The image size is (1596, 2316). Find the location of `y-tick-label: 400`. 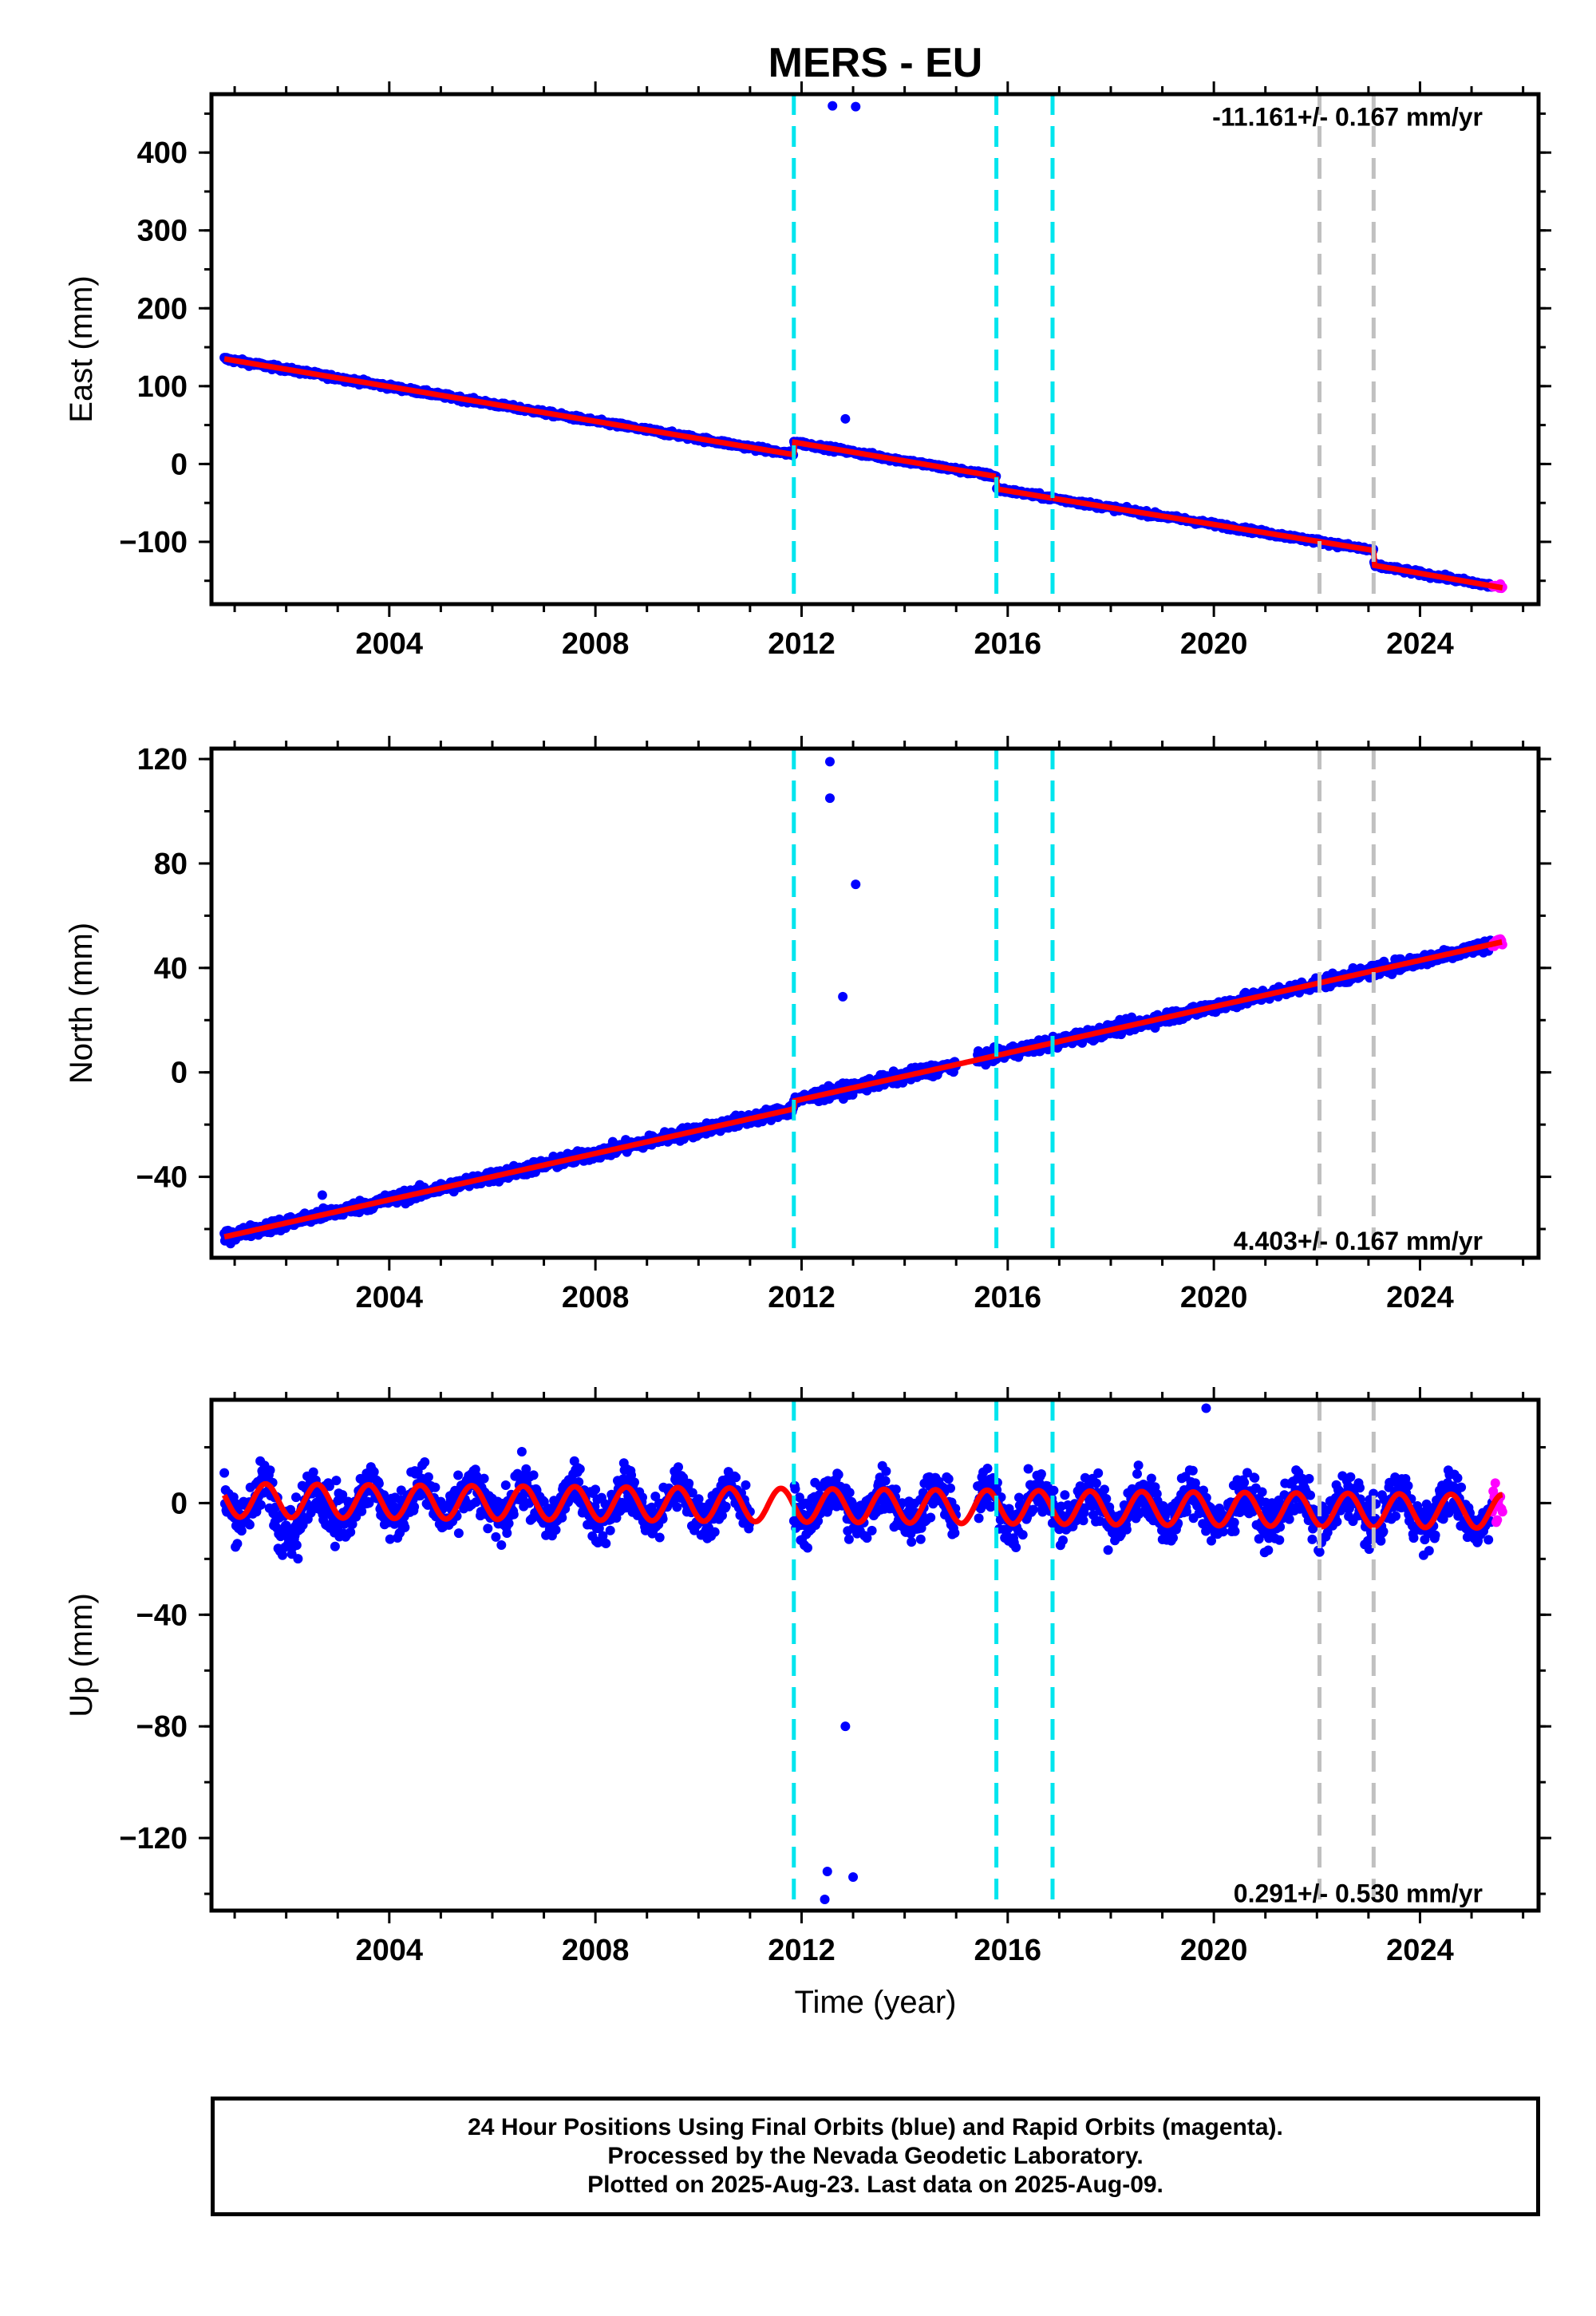

y-tick-label: 400 is located at coordinates (162, 153).